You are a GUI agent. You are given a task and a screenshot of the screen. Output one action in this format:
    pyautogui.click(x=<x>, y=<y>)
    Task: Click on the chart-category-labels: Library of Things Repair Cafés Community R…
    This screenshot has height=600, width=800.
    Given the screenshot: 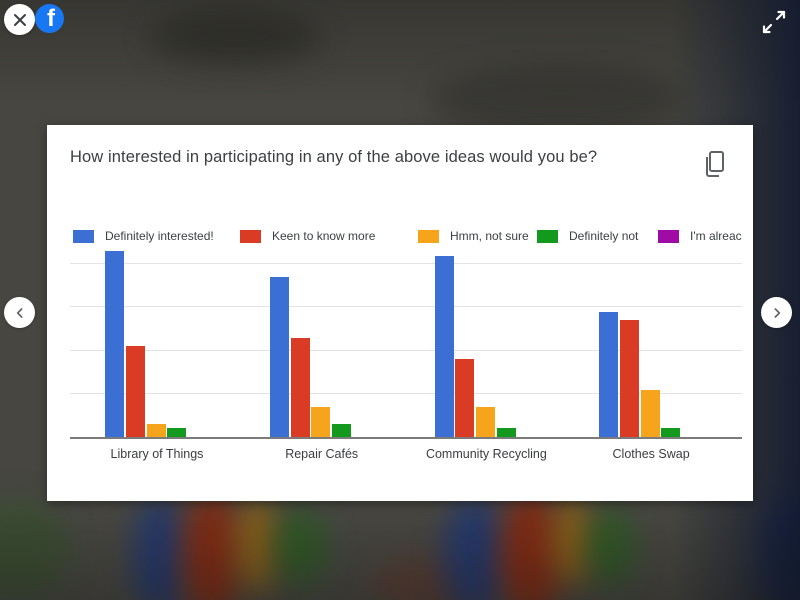 What is the action you would take?
    pyautogui.click(x=406, y=456)
    